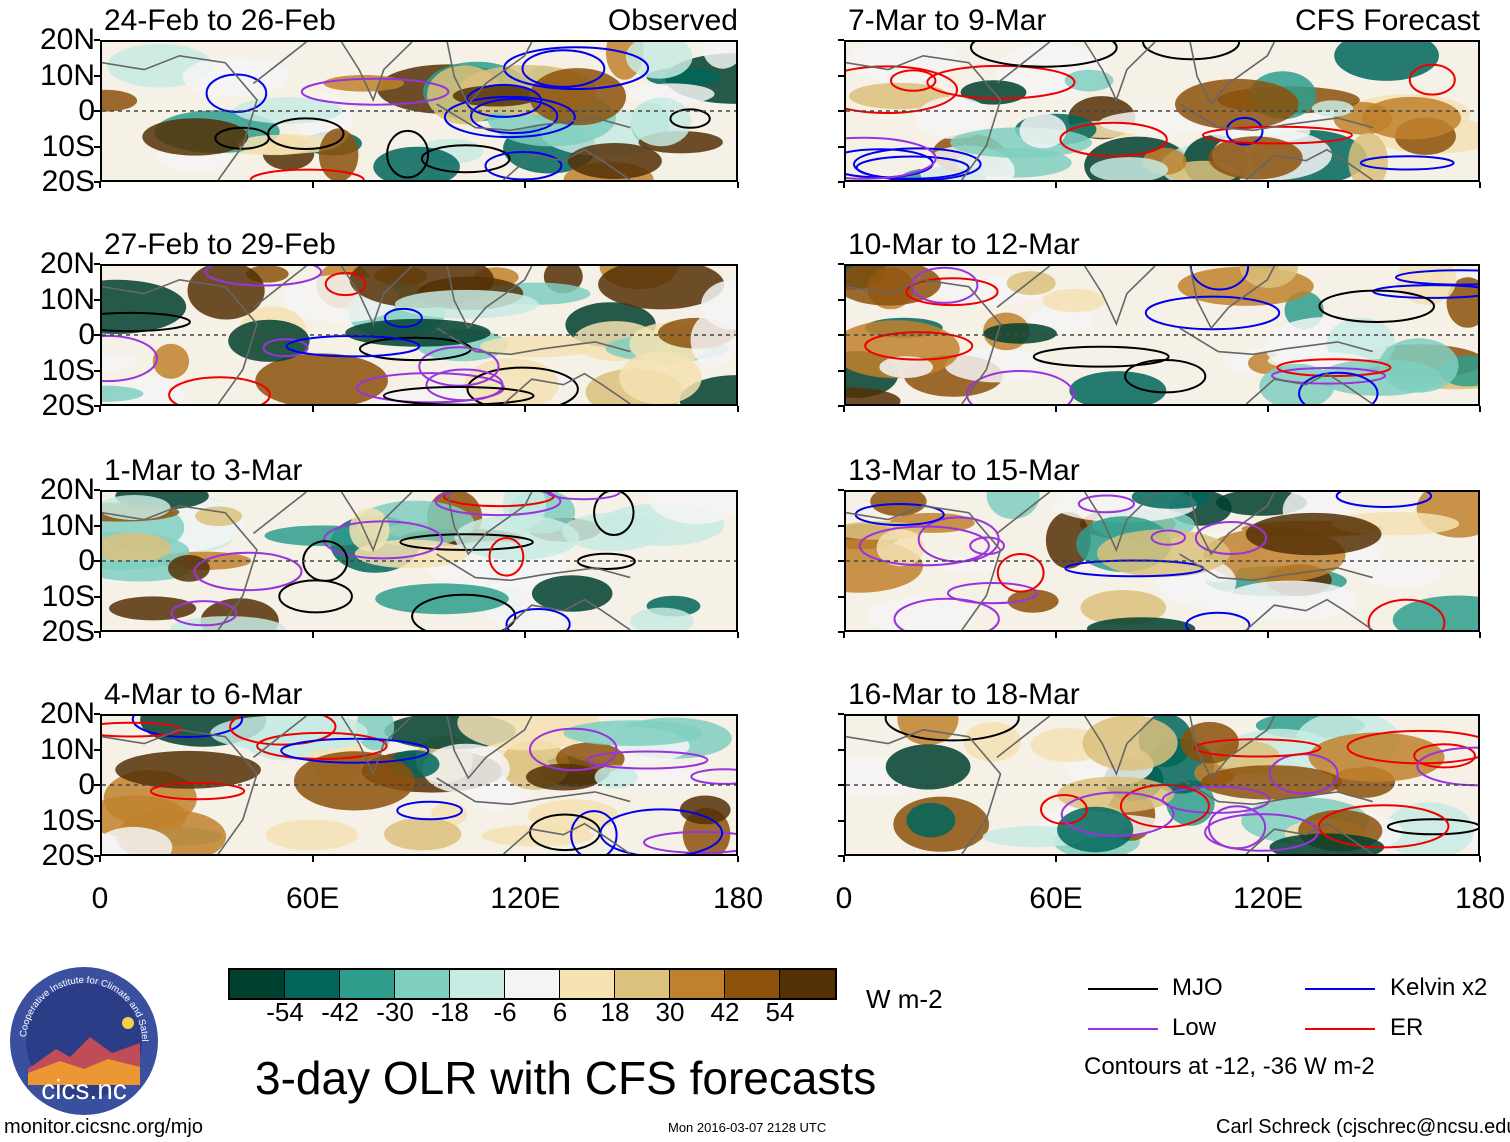 Image resolution: width=1510 pixels, height=1142 pixels. What do you see at coordinates (1309, 388) in the screenshot?
I see `coastline-australia` at bounding box center [1309, 388].